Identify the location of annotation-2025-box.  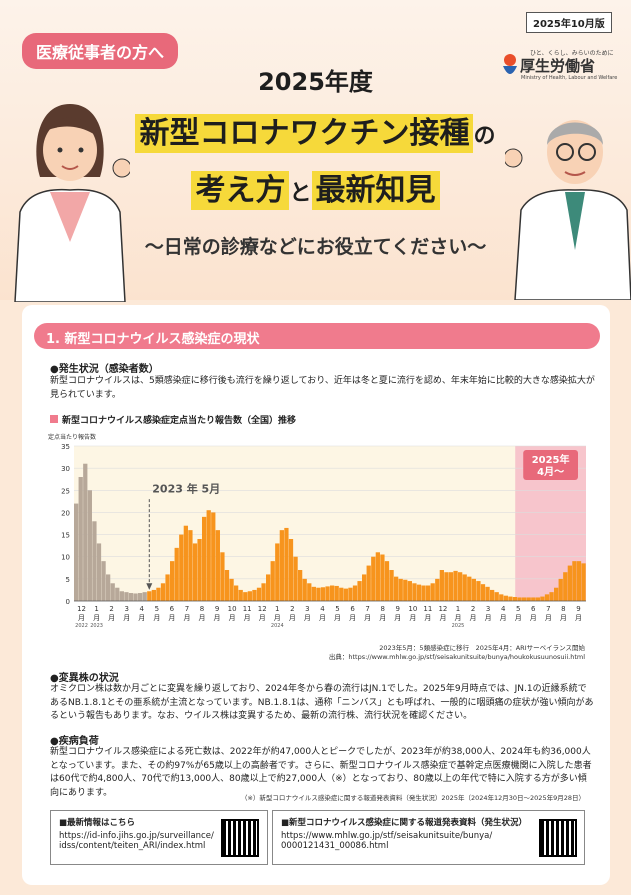
(550, 465).